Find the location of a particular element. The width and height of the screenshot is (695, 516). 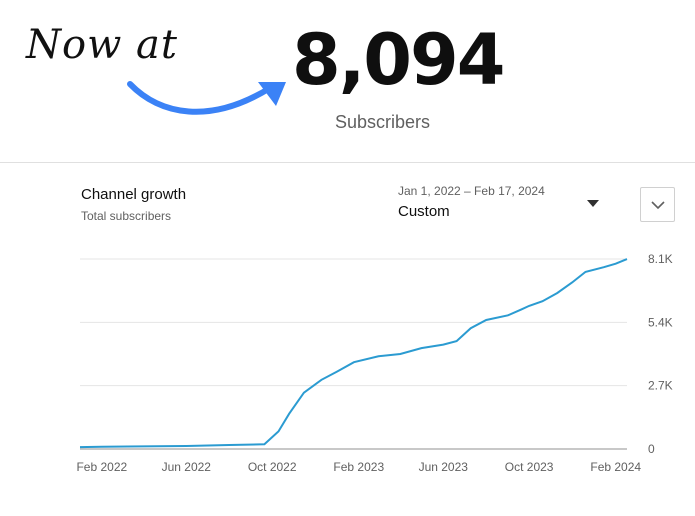

handwritten-note: Now at is located at coordinates (102, 45).